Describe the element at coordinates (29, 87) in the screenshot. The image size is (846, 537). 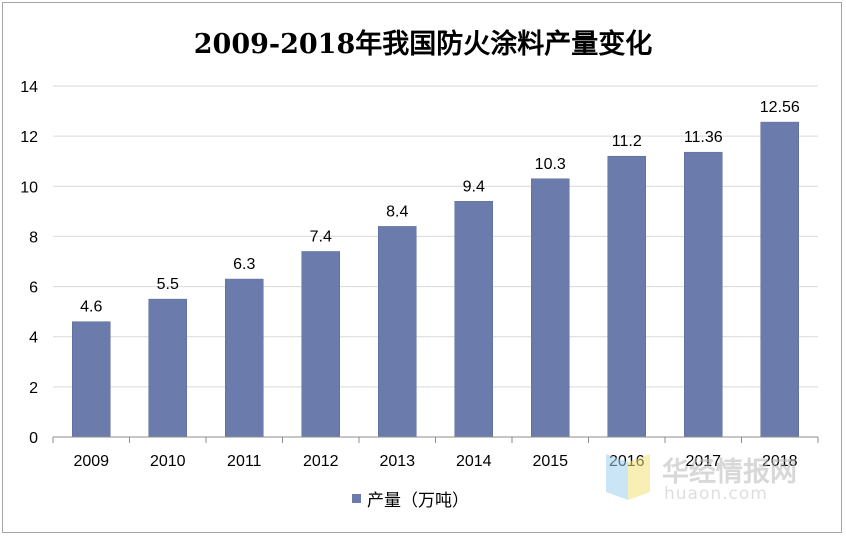
I see `y-tick-label: 14` at that location.